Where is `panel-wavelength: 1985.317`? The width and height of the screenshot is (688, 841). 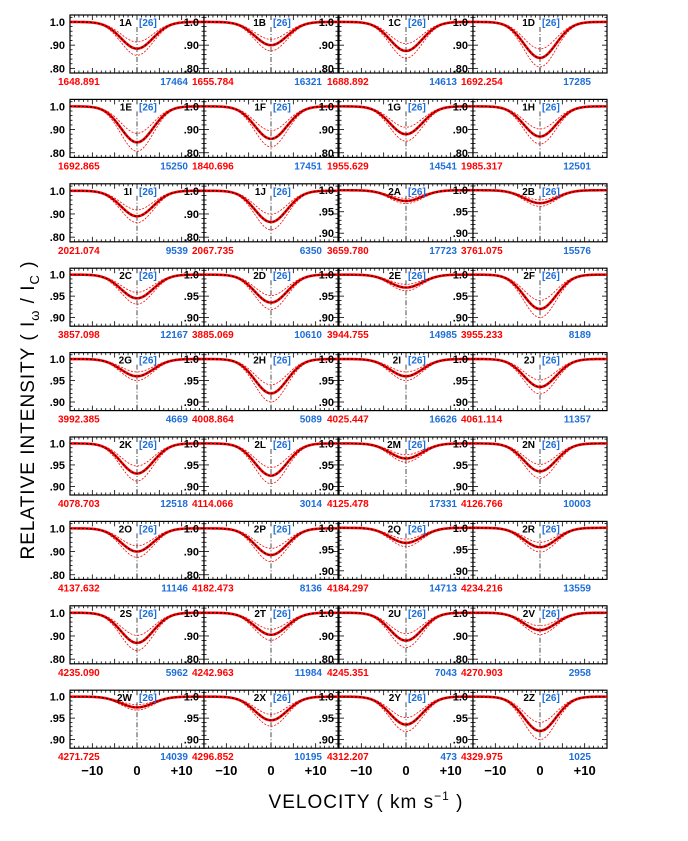 panel-wavelength: 1985.317 is located at coordinates (482, 166).